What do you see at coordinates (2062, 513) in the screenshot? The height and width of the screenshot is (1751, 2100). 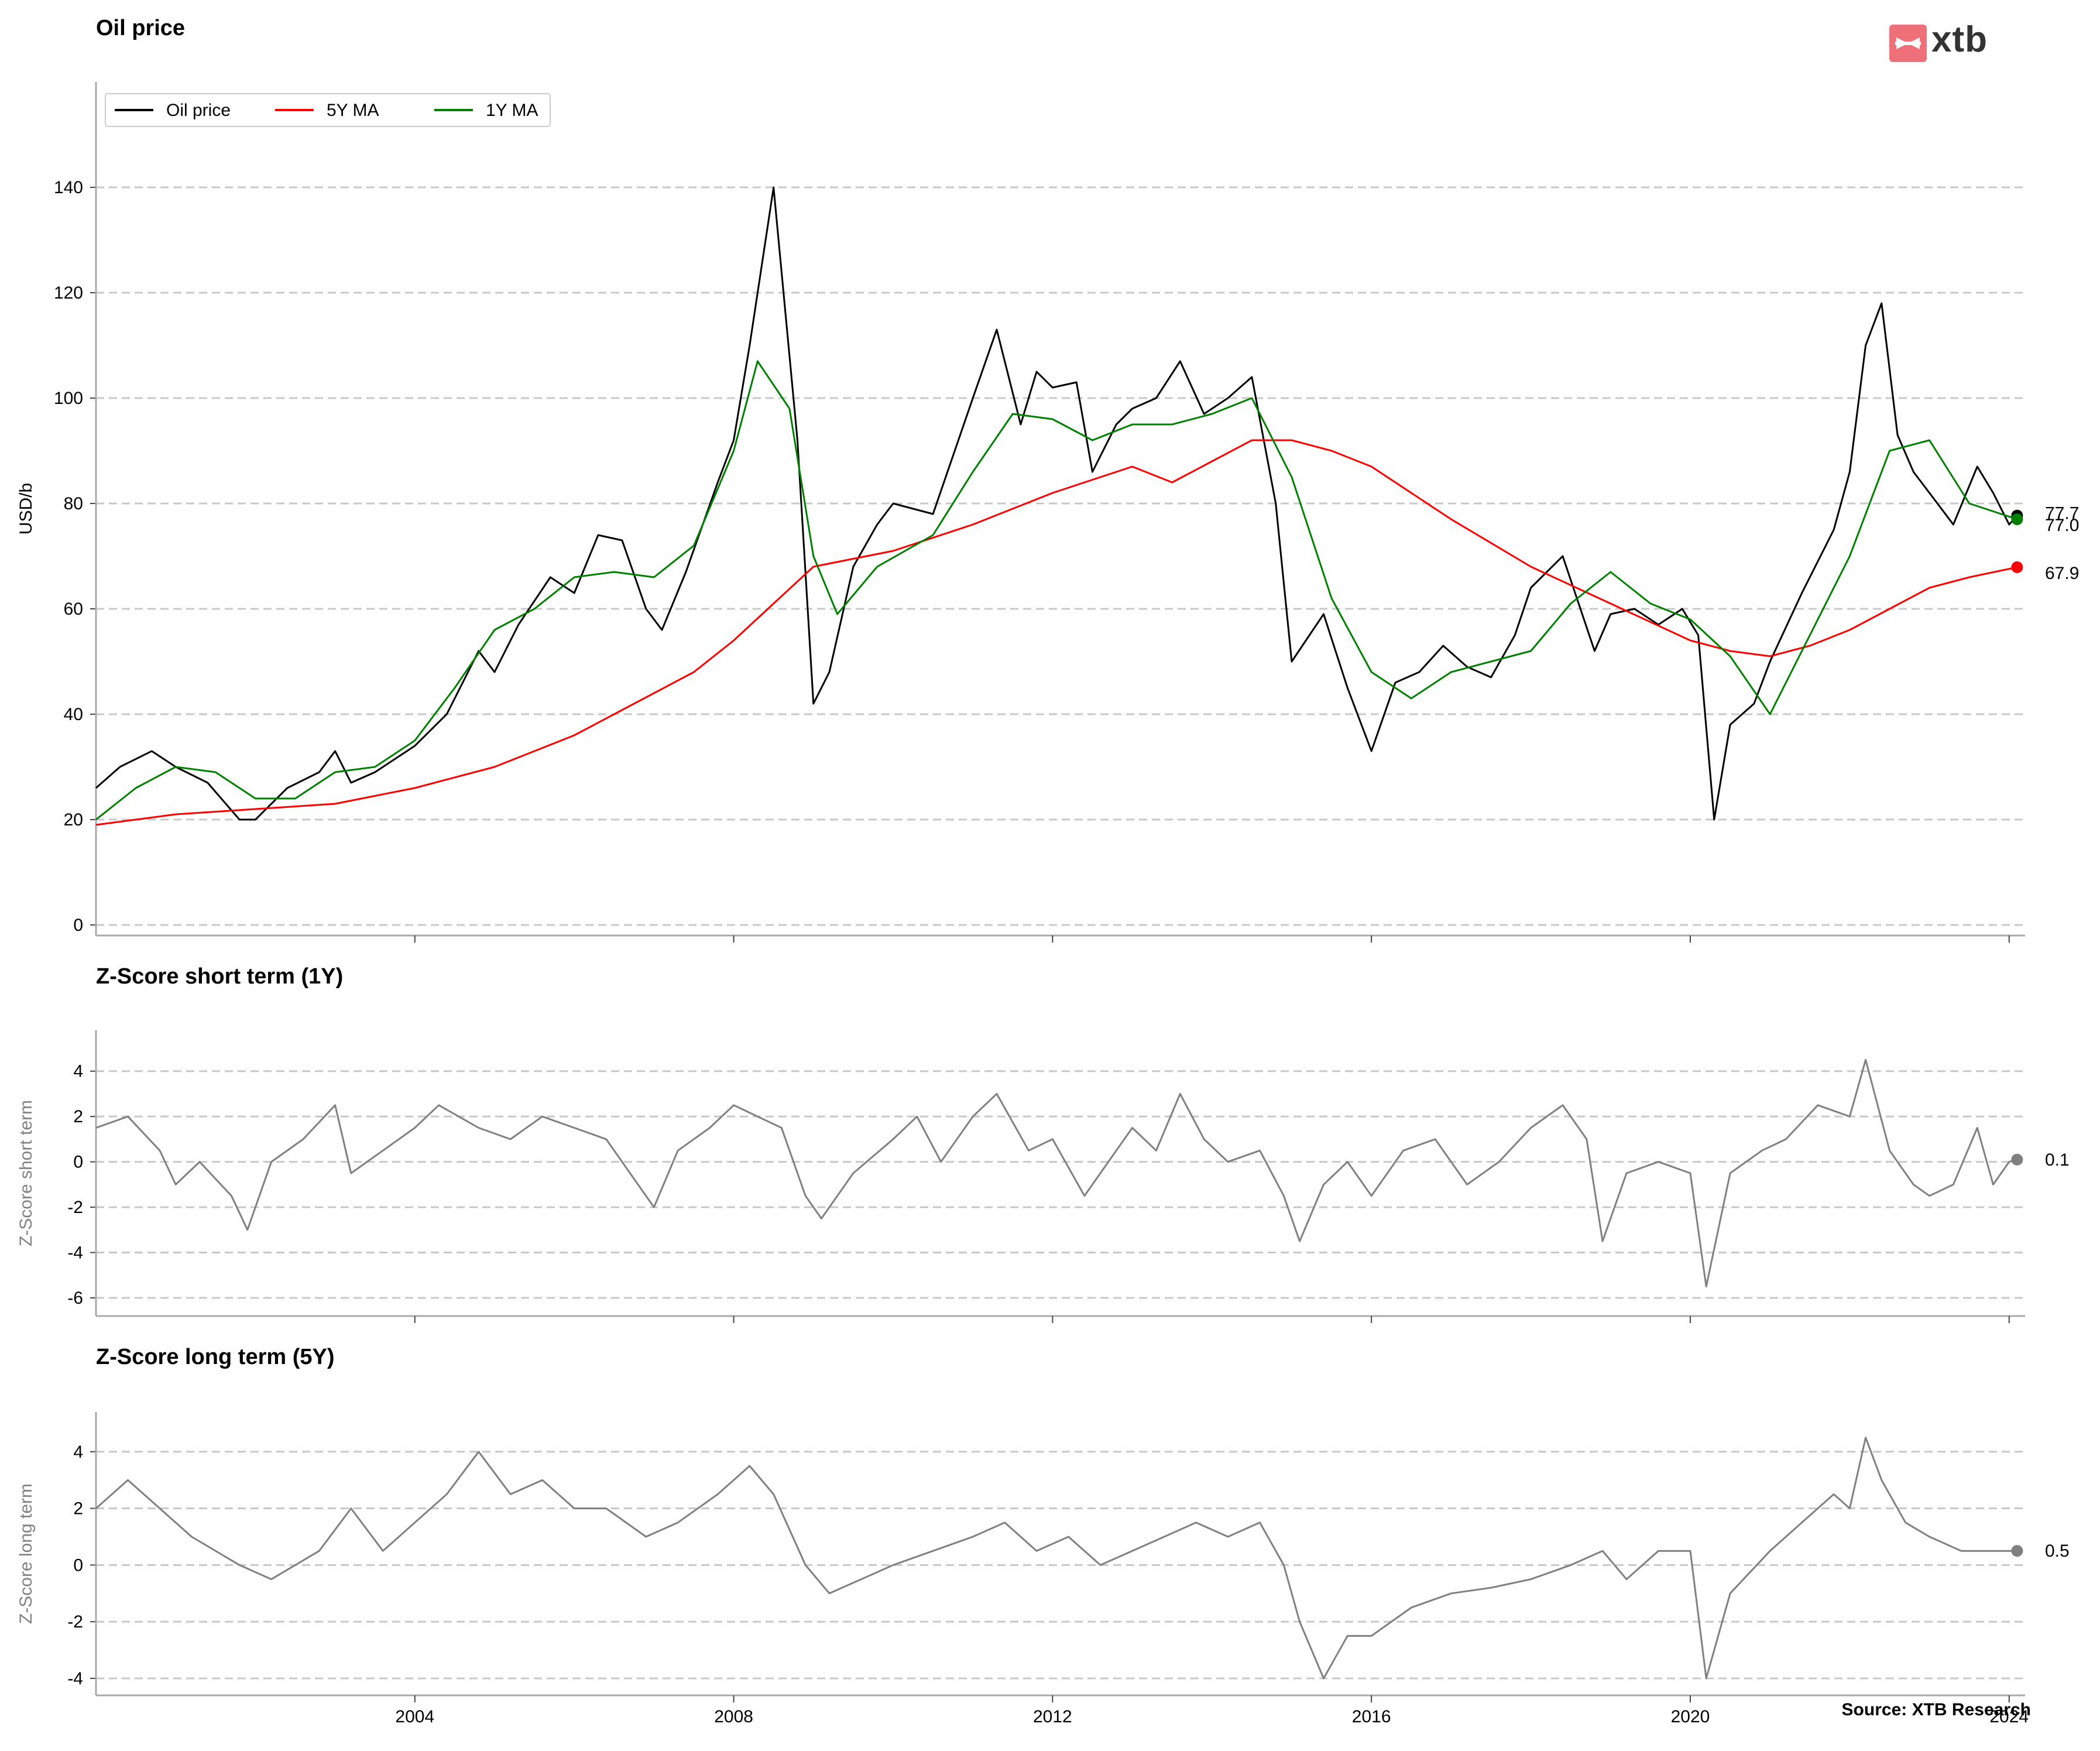 I see `end-value-label: 77.7` at bounding box center [2062, 513].